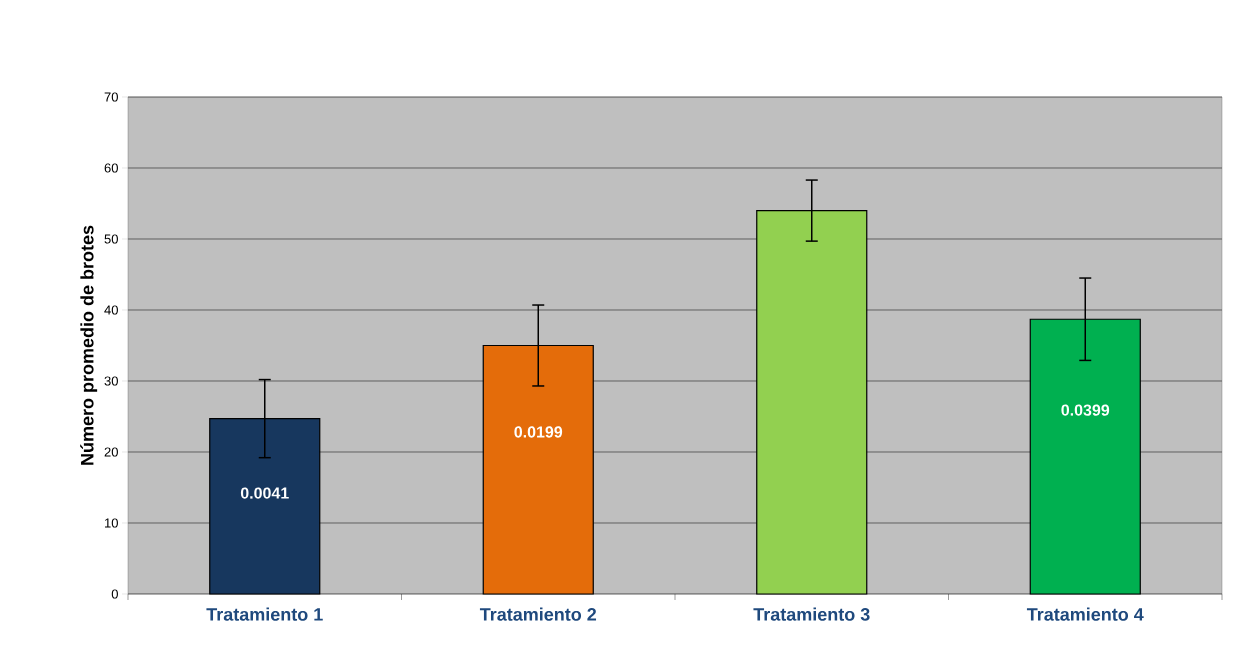 This screenshot has height=669, width=1244. I want to click on y-axis-title: Número promedio de brotes, so click(89, 345).